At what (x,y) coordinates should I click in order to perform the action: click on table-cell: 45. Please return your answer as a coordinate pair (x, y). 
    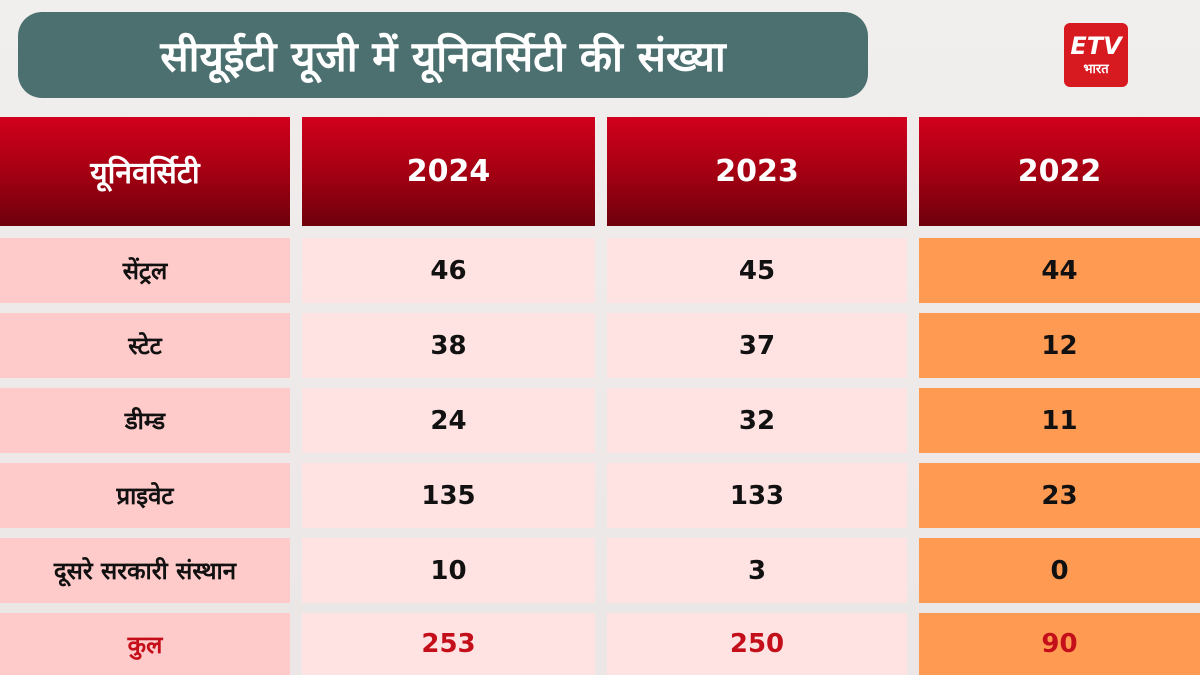
    Looking at the image, I should click on (757, 270).